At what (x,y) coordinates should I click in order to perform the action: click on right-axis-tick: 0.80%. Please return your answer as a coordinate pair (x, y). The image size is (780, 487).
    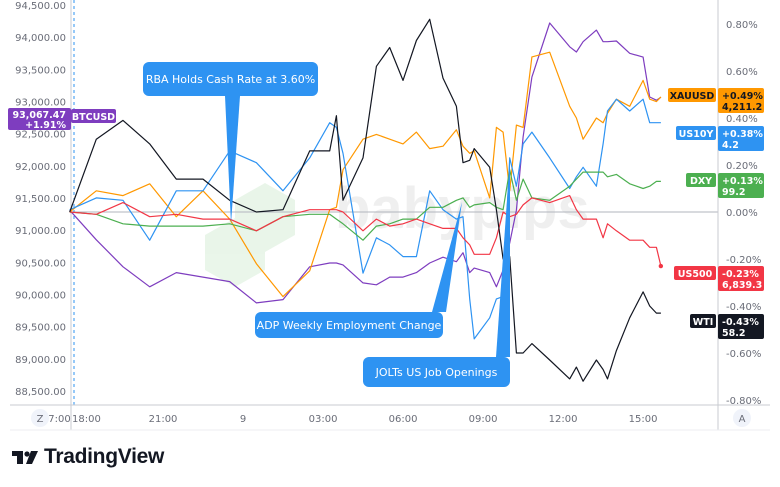
    Looking at the image, I should click on (742, 25).